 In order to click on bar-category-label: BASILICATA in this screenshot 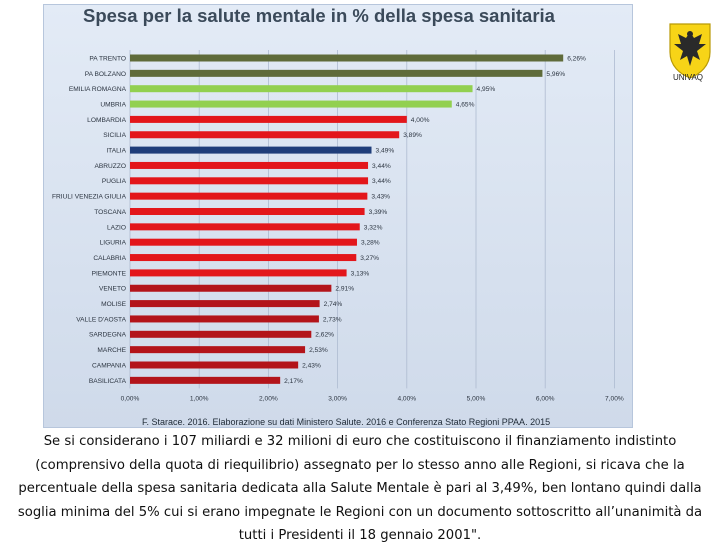, I will do `click(108, 381)`.